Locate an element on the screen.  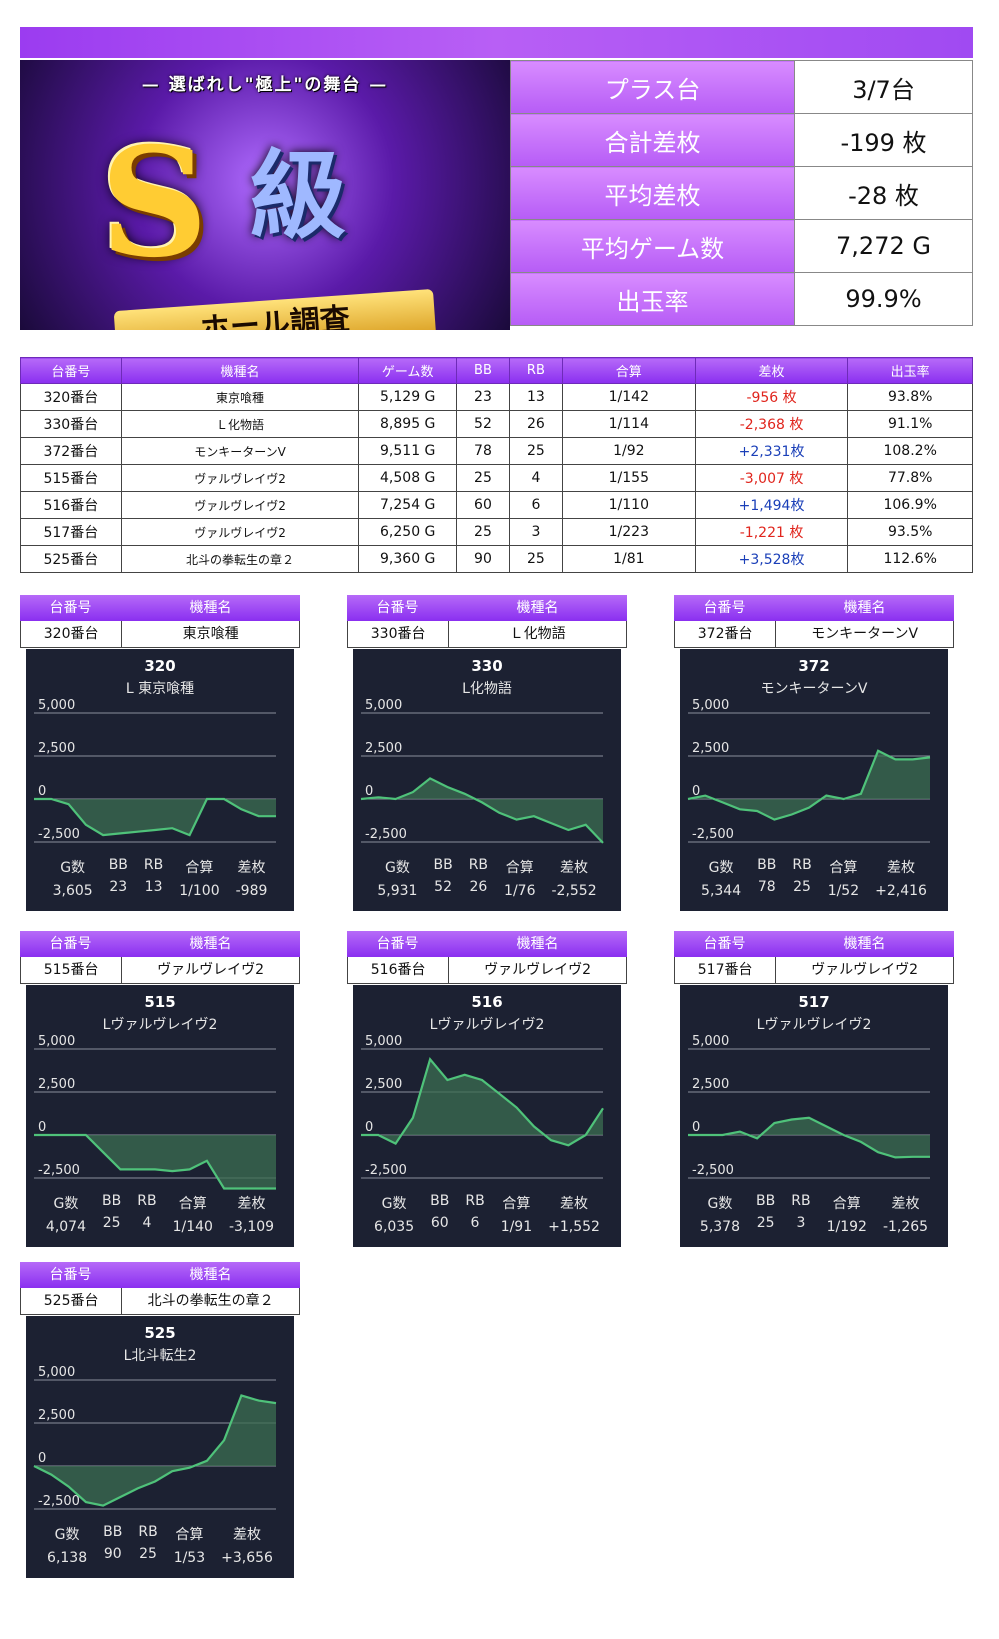
summary-label: 平均ゲーム数 is located at coordinates (652, 246).